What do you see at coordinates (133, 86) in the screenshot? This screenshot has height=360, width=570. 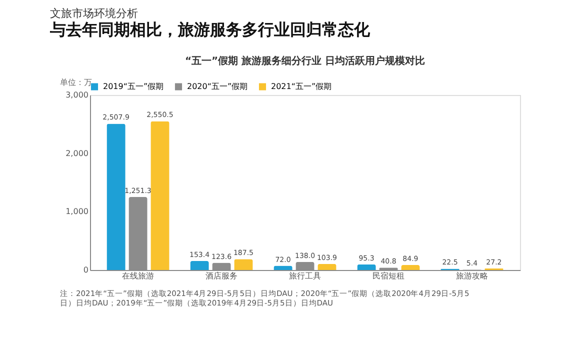 I see `legend-label: 2019“五一”假期` at bounding box center [133, 86].